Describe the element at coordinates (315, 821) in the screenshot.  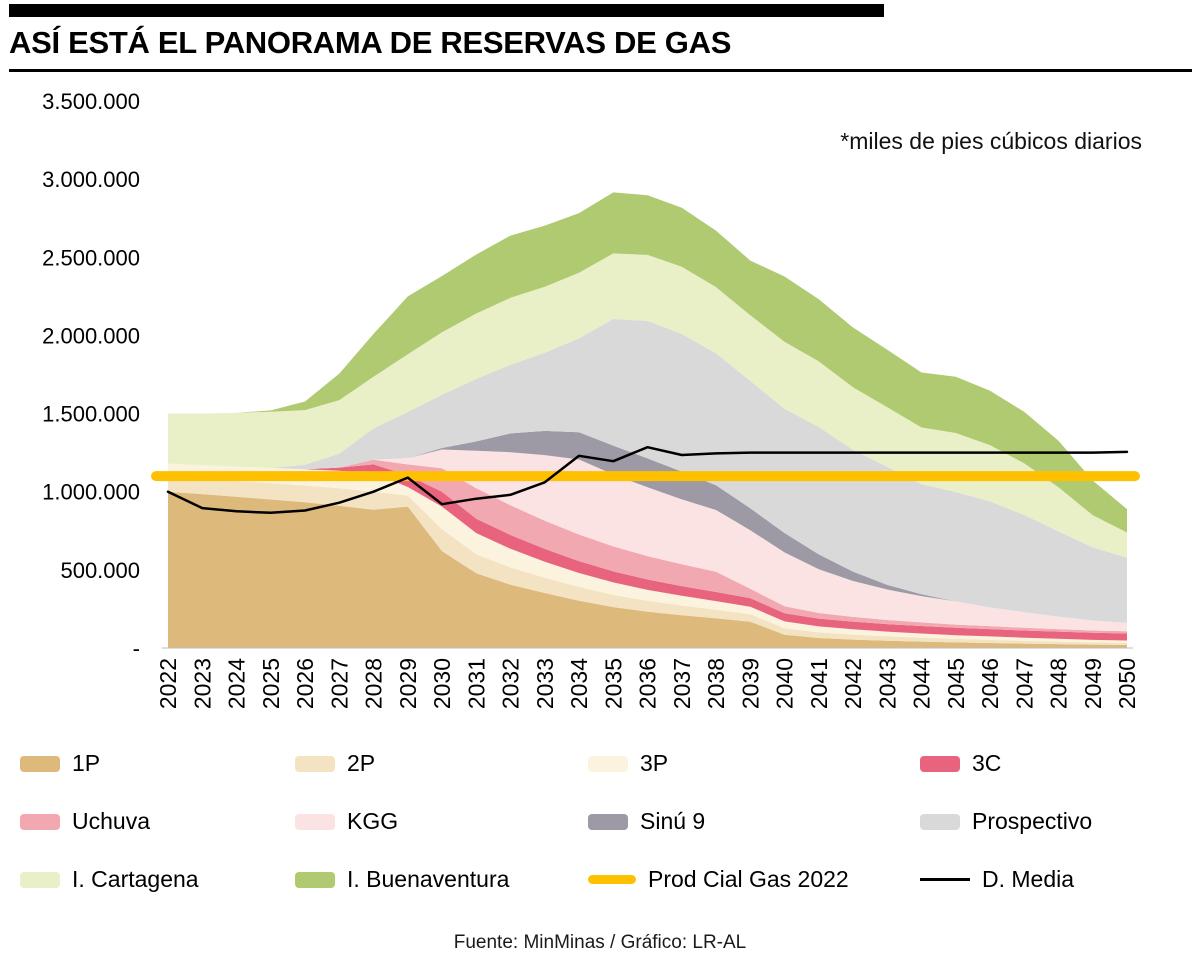
I see `legend-swatch-kgg` at that location.